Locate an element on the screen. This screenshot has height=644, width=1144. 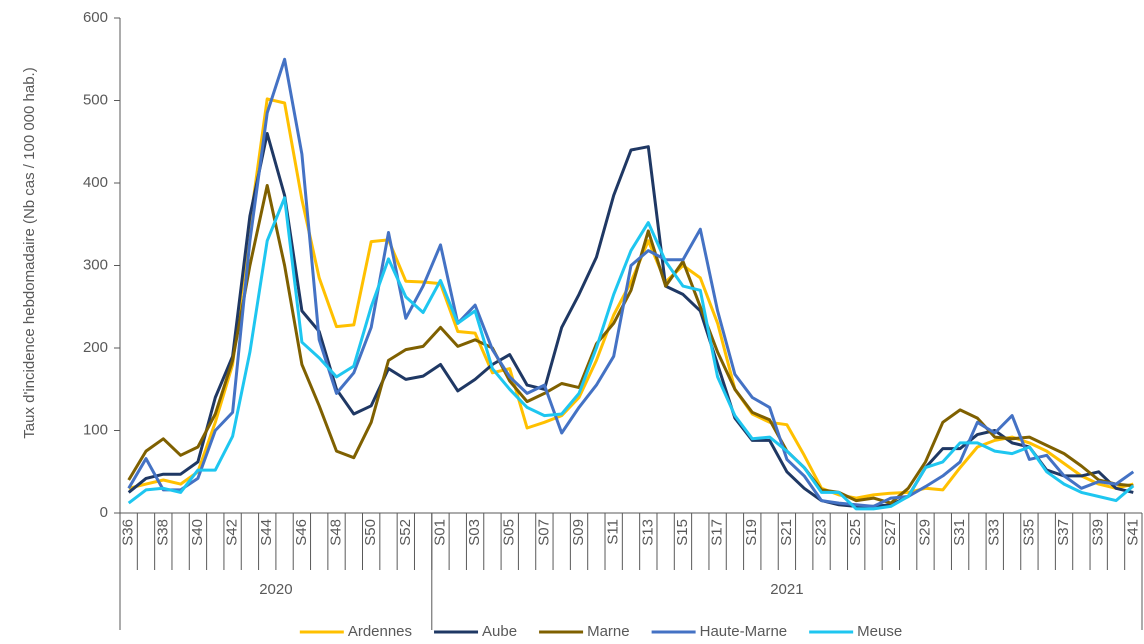
x-tick-label: S44 is located at coordinates (266, 532).